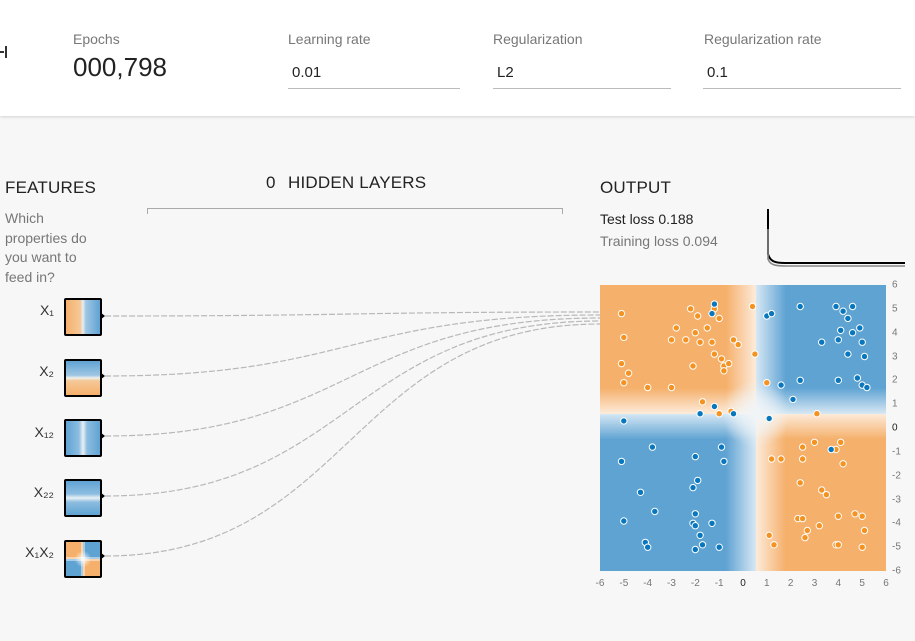 The image size is (915, 641). I want to click on feature-x1-toggle, so click(83, 317).